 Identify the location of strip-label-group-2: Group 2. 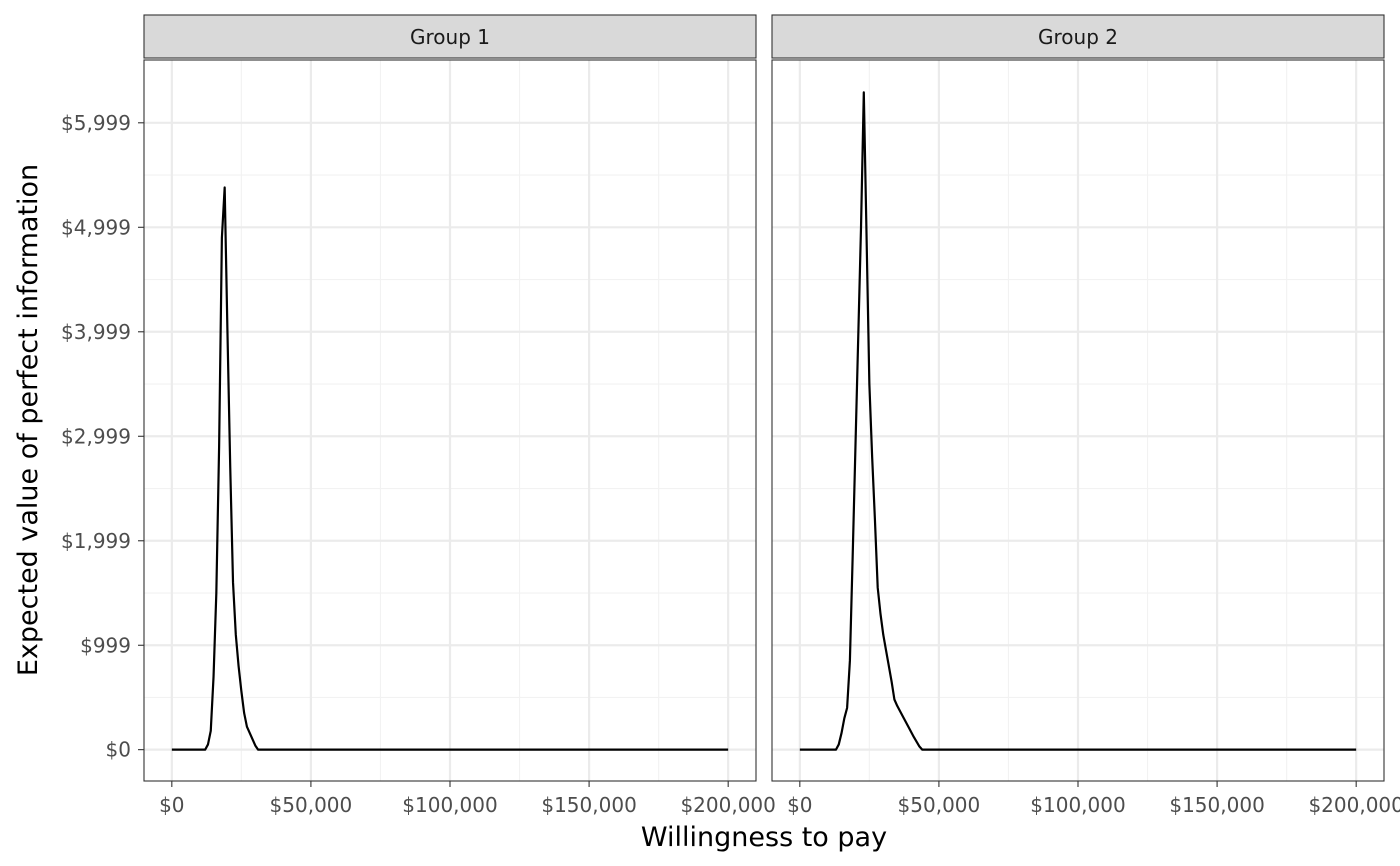
(1078, 37).